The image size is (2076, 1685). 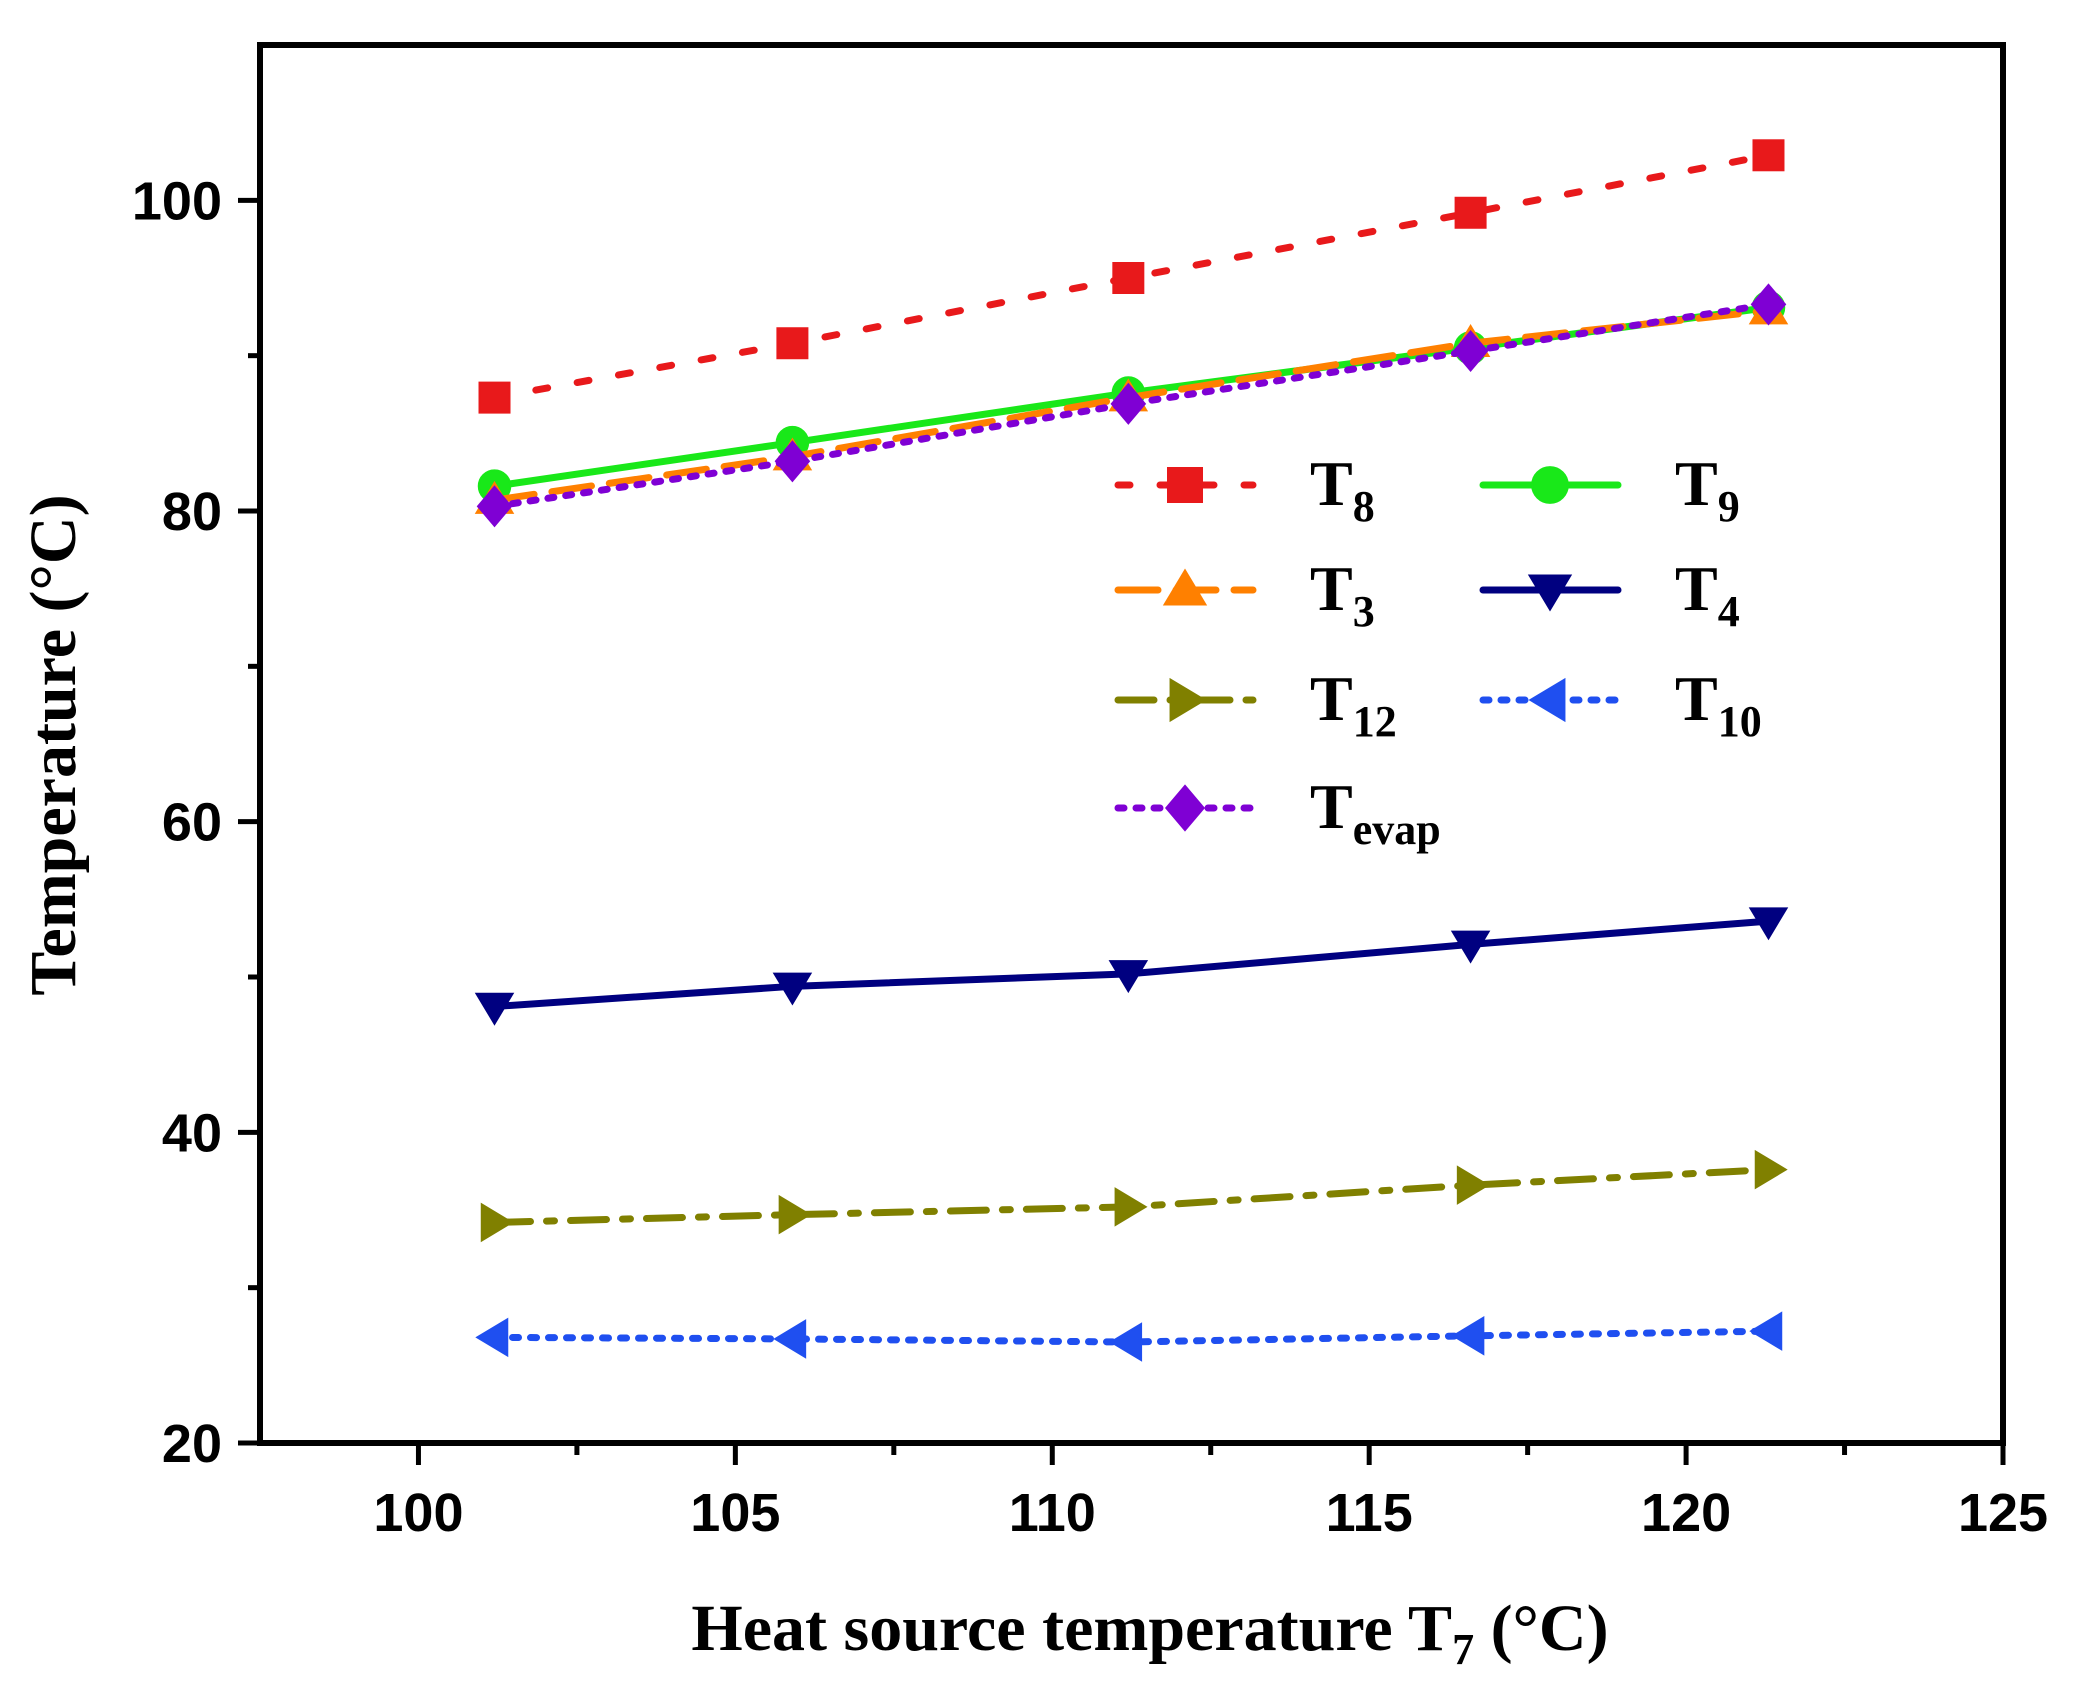 I want to click on series-T10, so click(x=1129, y=1336).